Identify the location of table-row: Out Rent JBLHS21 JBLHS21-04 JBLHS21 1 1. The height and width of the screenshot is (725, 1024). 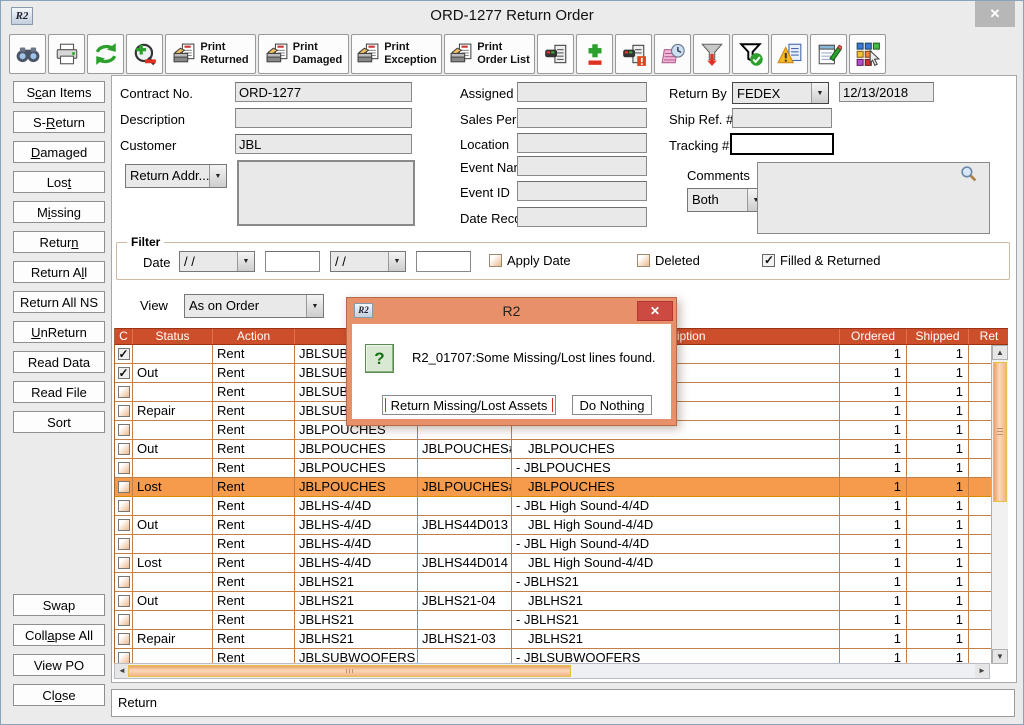
(561, 601).